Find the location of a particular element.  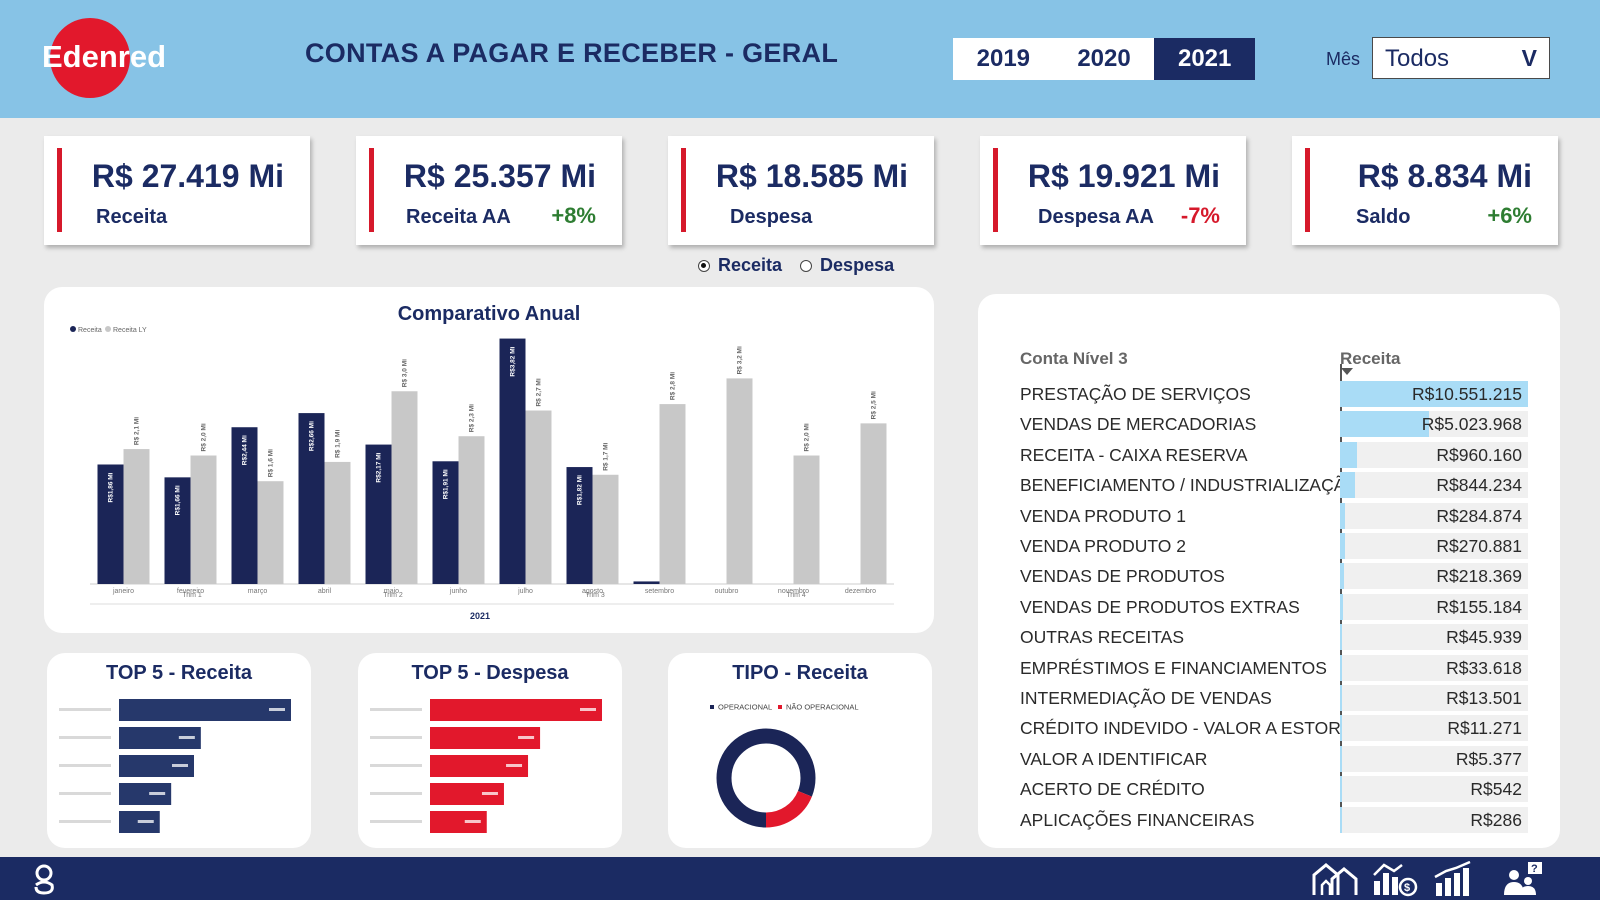

table-row: ACERTO DE CRÉDITO R$542 is located at coordinates (1274, 791).